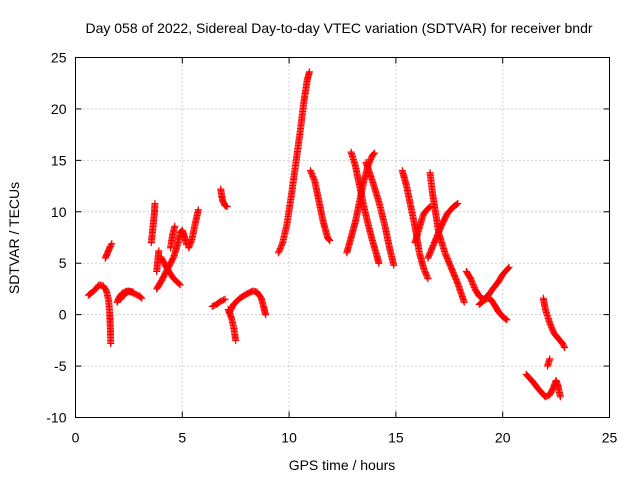  Describe the element at coordinates (289, 438) in the screenshot. I see `x-tick-label: 10` at that location.